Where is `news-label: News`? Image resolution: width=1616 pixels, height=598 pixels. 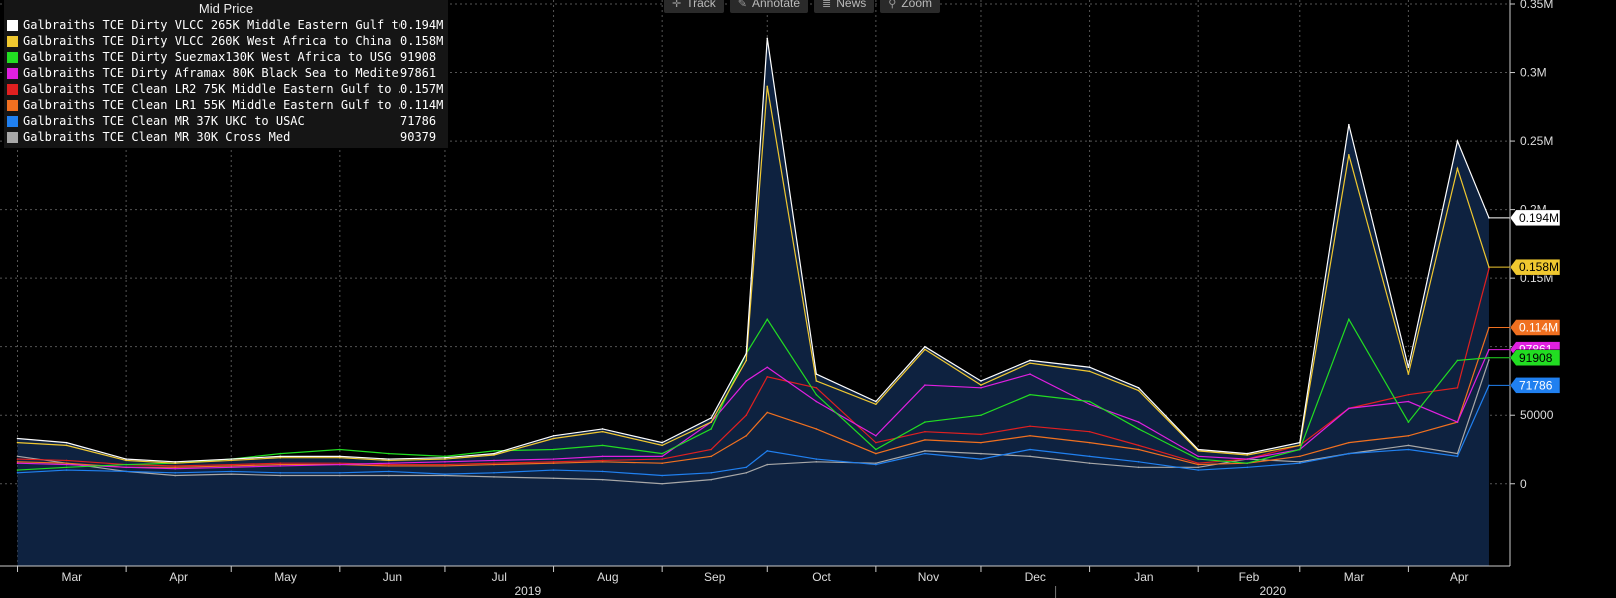
news-label: News is located at coordinates (851, 5).